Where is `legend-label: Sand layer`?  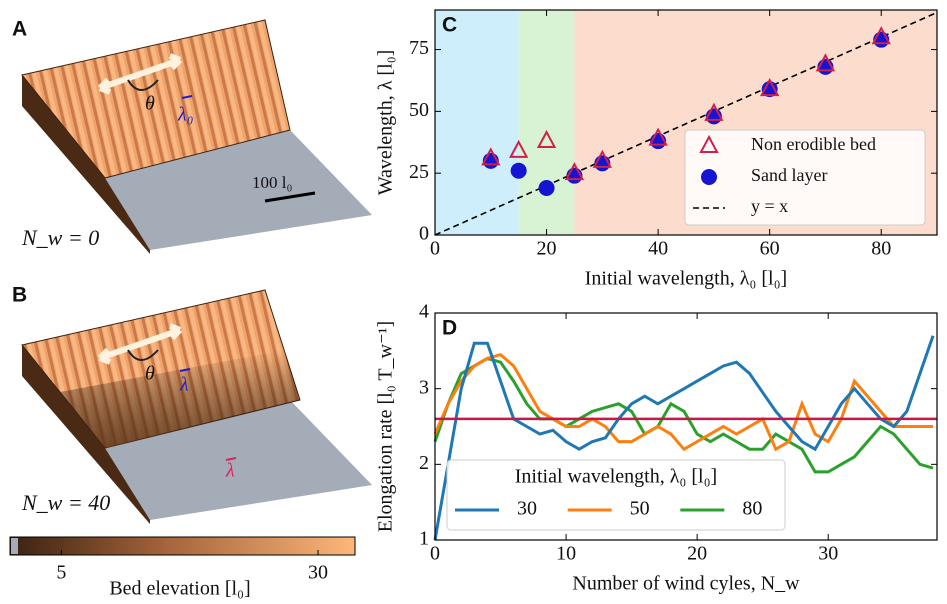 legend-label: Sand layer is located at coordinates (789, 175).